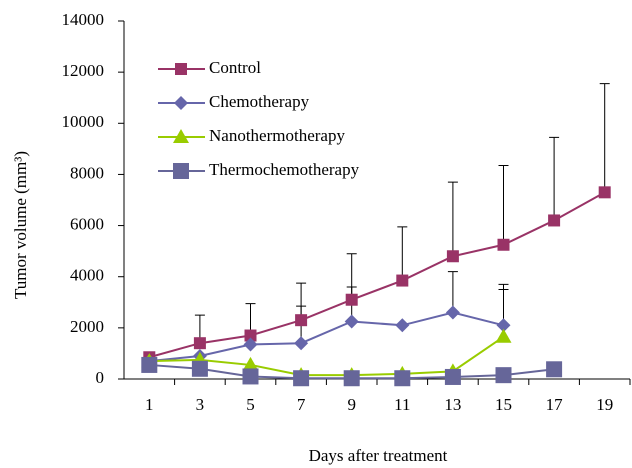  I want to click on y-tick-label: 8000, so click(87, 172).